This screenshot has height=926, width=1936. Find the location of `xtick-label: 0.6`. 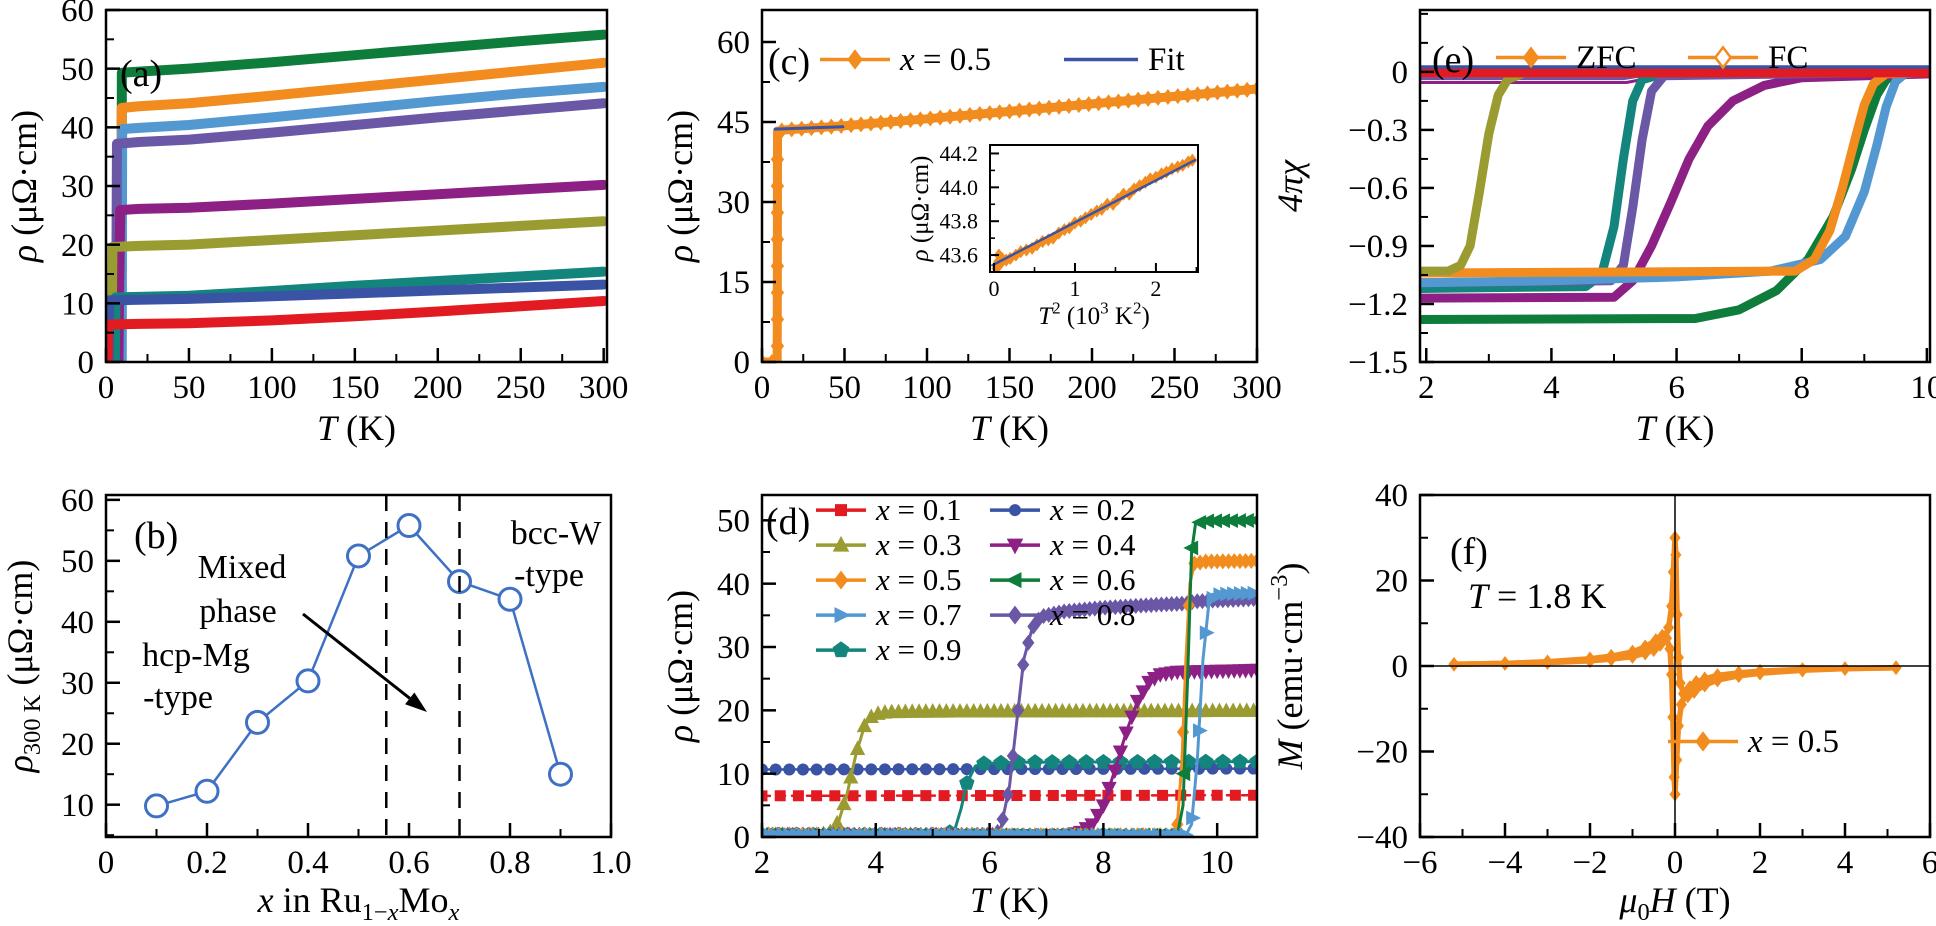

xtick-label: 0.6 is located at coordinates (408, 863).